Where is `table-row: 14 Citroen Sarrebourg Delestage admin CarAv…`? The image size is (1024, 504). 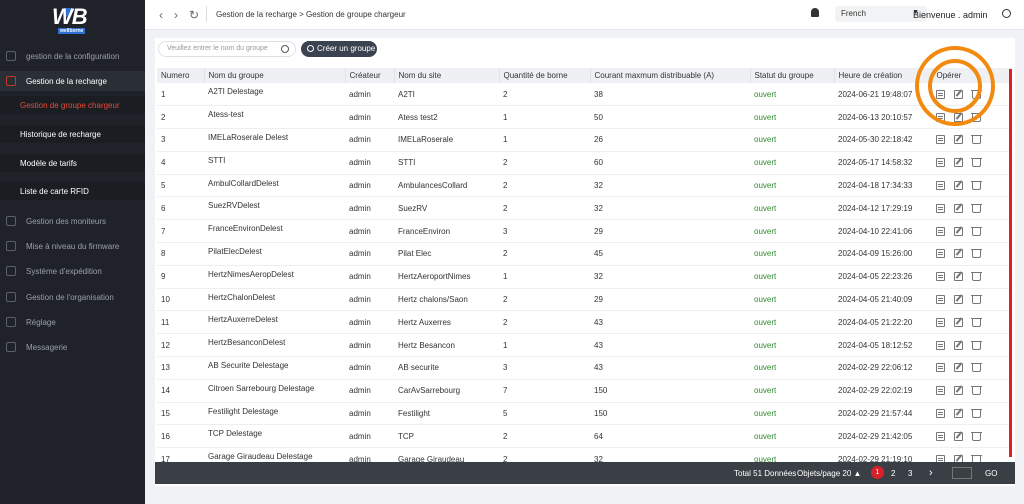 table-row: 14 Citroen Sarrebourg Delestage admin CarAv… is located at coordinates (583, 391).